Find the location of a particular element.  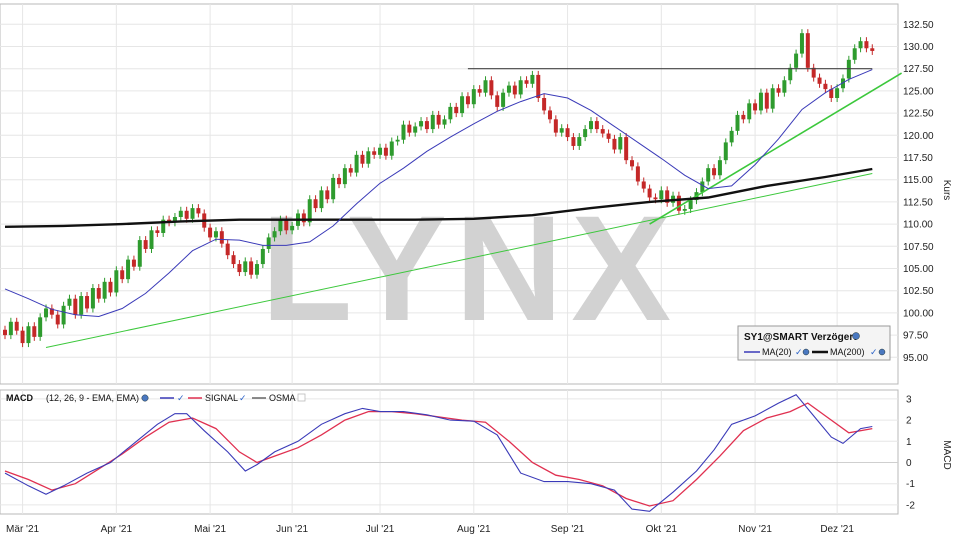

x-tick-label: Sep '21 is located at coordinates (568, 529).